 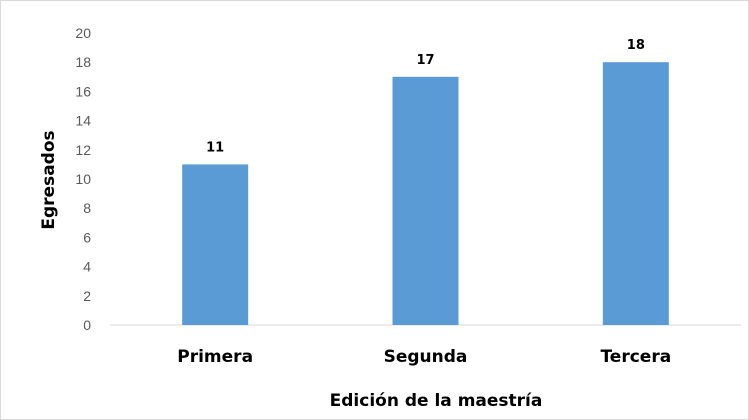 I want to click on x-axis-title: Edición de la maestría, so click(x=436, y=401).